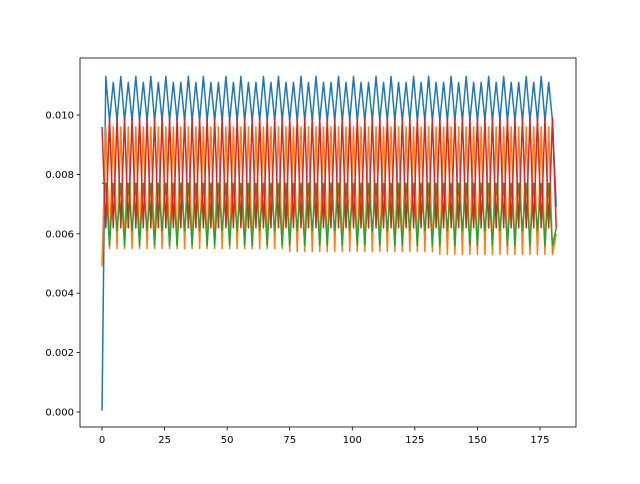  I want to click on x-tick-label: 125, so click(414, 440).